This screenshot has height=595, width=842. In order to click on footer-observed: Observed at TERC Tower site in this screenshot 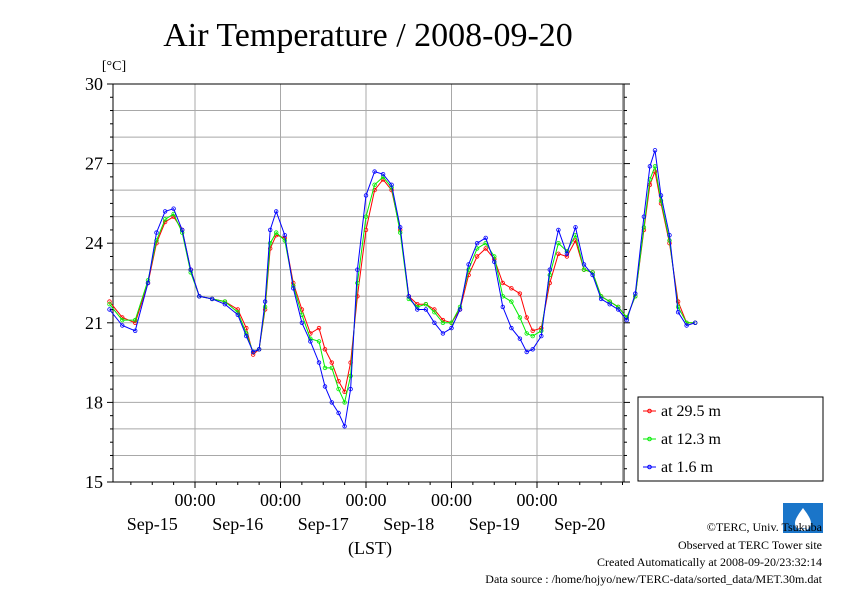, I will do `click(750, 545)`.